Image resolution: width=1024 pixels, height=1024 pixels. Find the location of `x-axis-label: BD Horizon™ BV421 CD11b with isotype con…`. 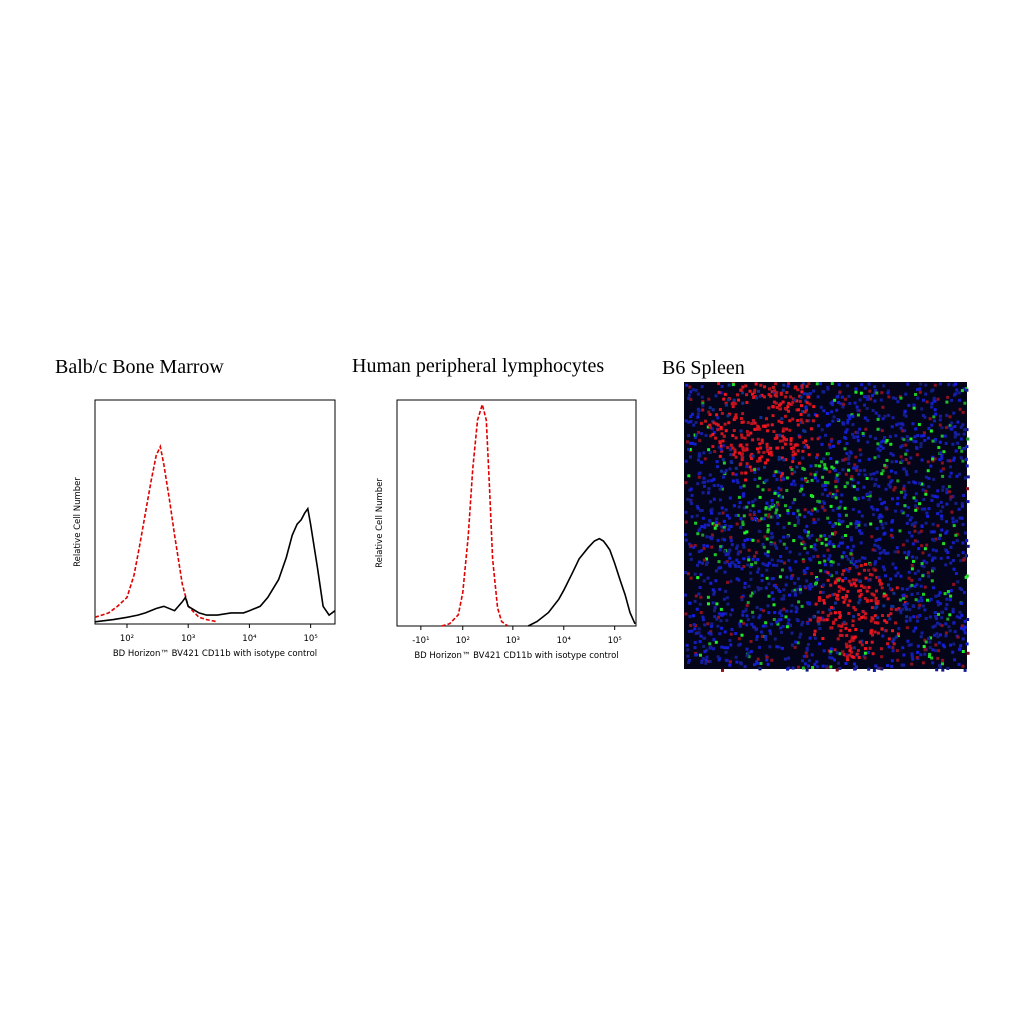

x-axis-label: BD Horizon™ BV421 CD11b with isotype con… is located at coordinates (215, 654).